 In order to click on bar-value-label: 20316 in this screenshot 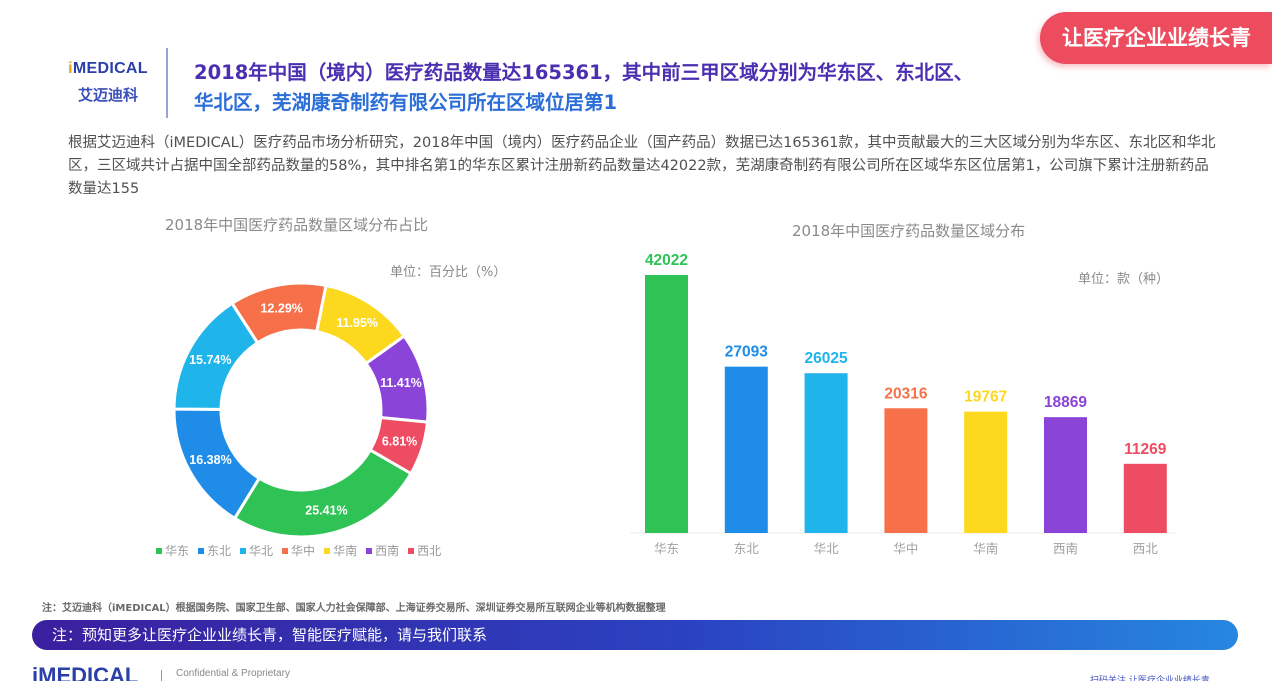, I will do `click(905, 393)`.